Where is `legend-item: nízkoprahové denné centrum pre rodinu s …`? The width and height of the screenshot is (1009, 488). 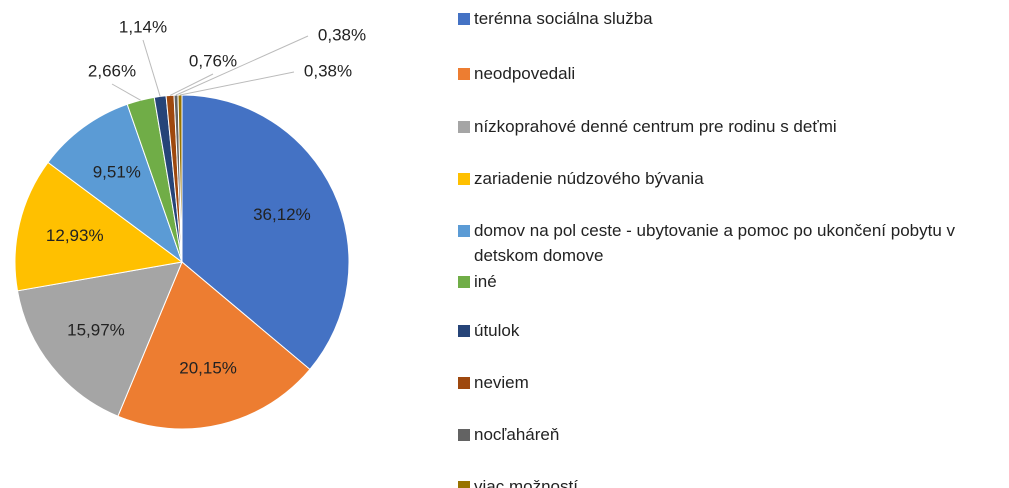
legend-item: nízkoprahové denné centrum pre rodinu s … is located at coordinates (730, 126).